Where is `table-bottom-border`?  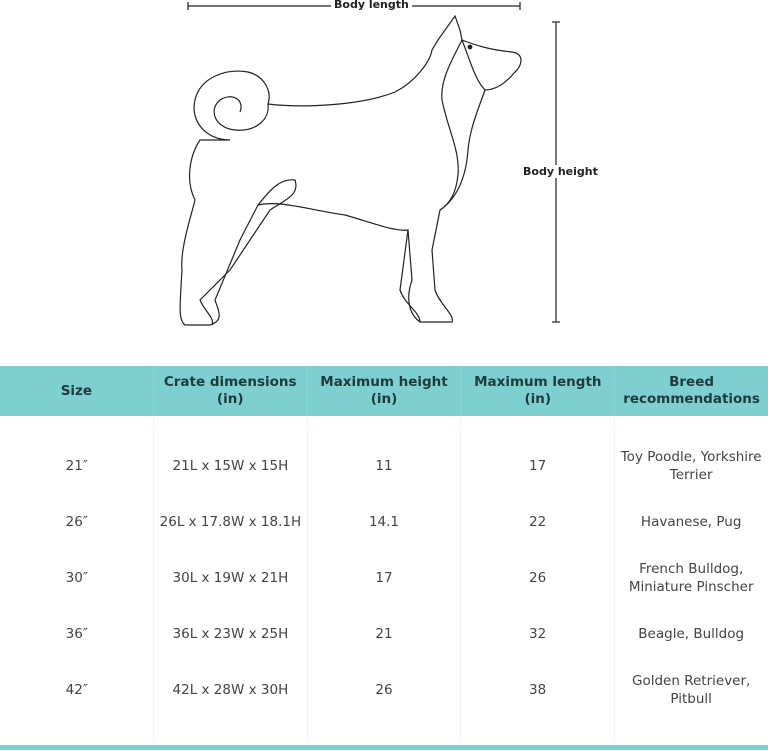 table-bottom-border is located at coordinates (384, 747).